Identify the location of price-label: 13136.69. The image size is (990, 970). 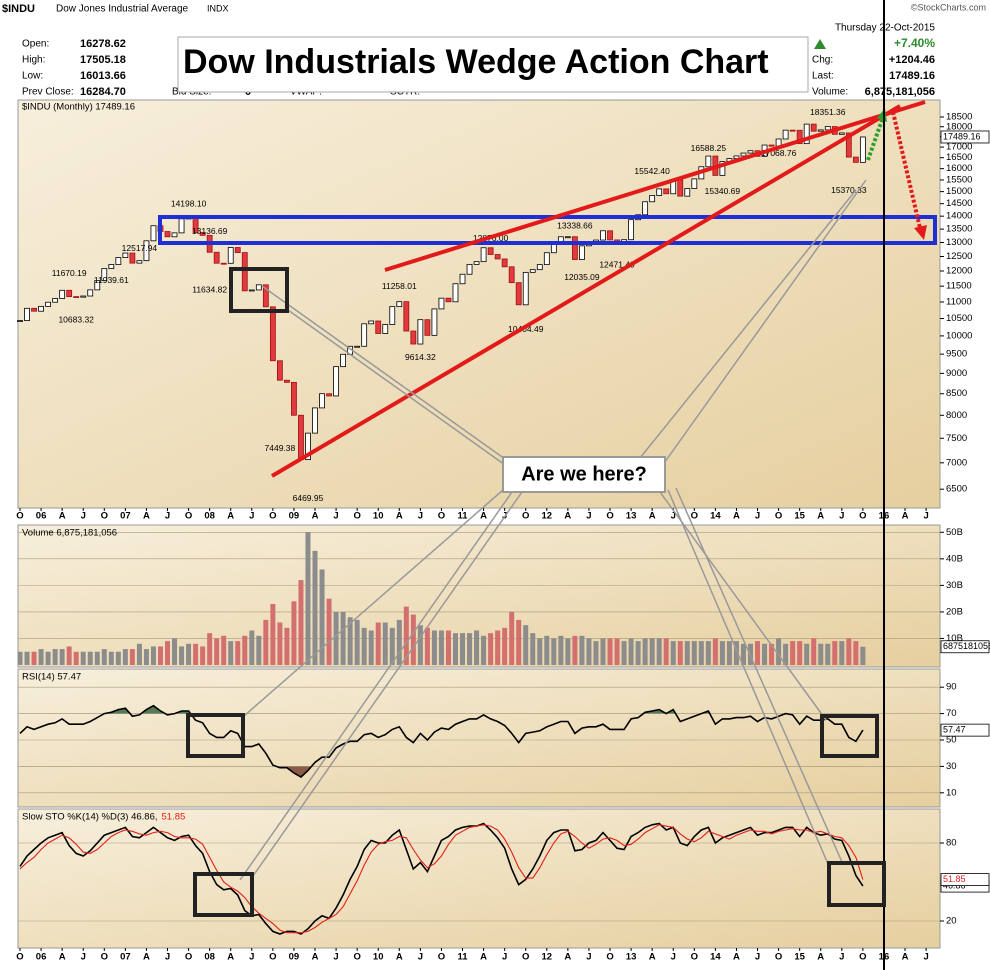
(210, 231).